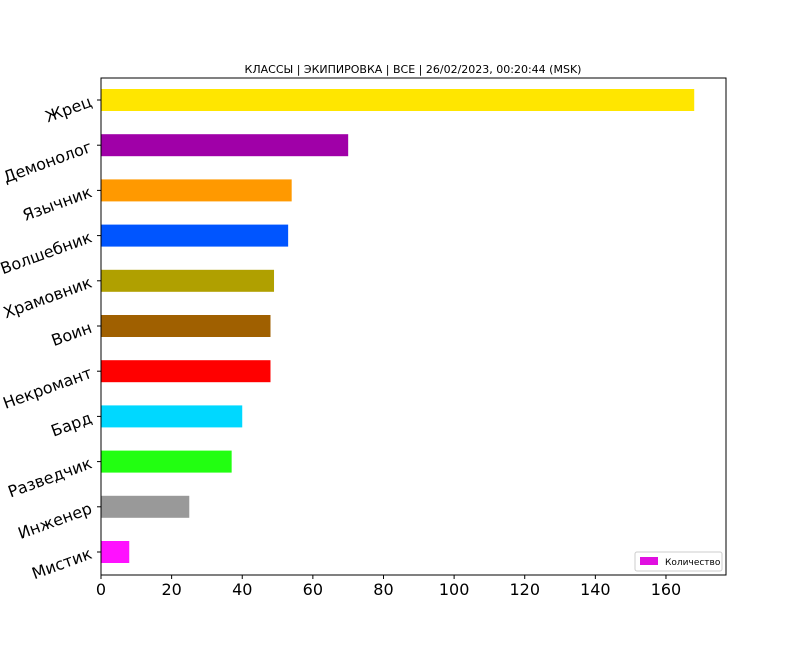 The image size is (807, 646). I want to click on x-tick-label: 40, so click(242, 589).